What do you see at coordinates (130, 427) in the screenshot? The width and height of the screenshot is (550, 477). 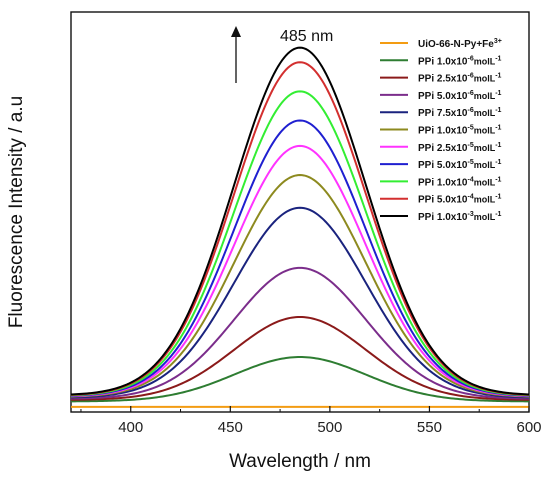 I see `x-tick-label: 400` at bounding box center [130, 427].